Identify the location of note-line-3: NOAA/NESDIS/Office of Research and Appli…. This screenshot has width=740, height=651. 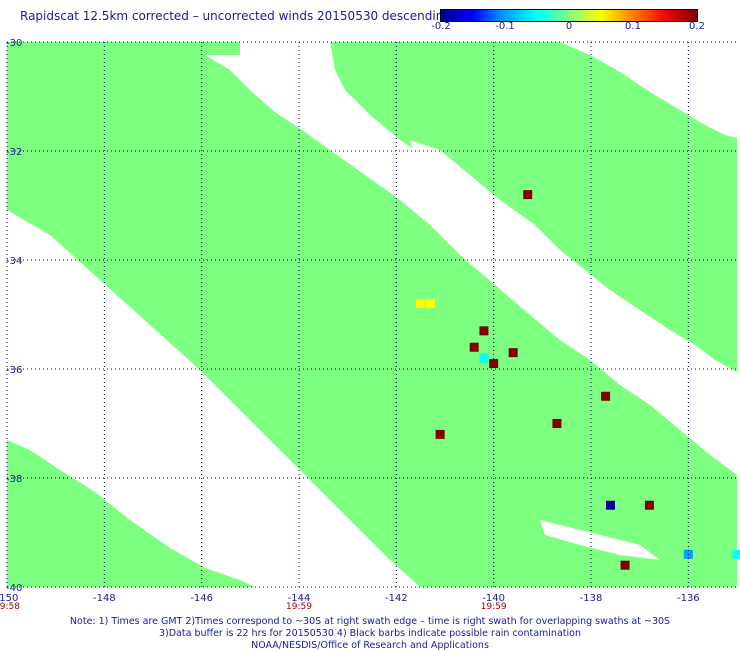
(370, 645).